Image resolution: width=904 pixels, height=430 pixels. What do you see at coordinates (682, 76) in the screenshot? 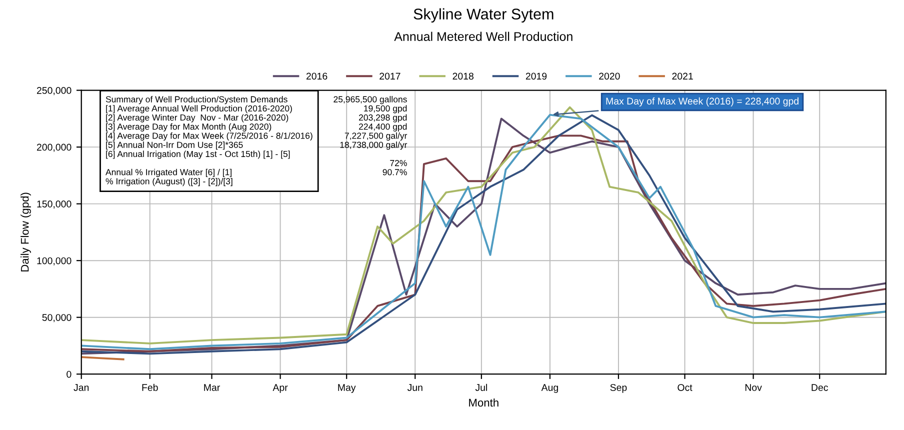
I see `legend-label: 2021` at bounding box center [682, 76].